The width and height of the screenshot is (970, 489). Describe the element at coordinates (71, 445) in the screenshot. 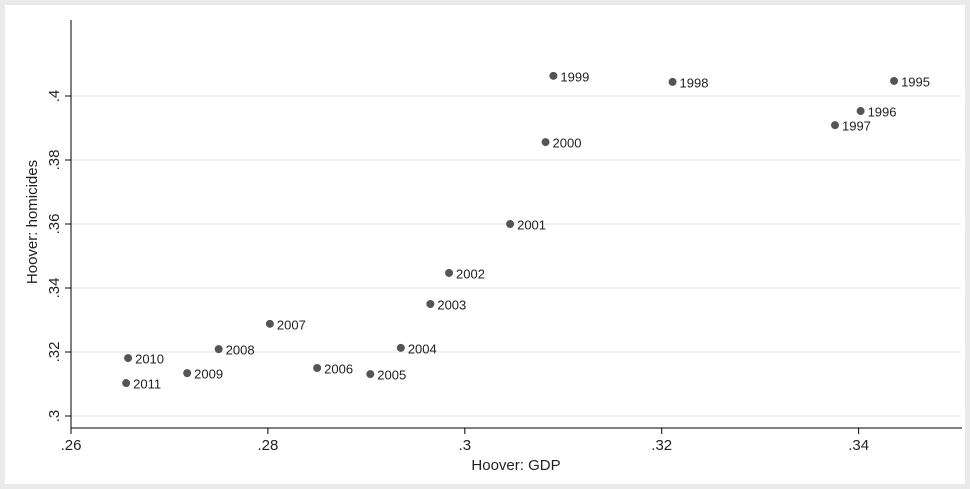

I see `x-tick-label: .26` at that location.